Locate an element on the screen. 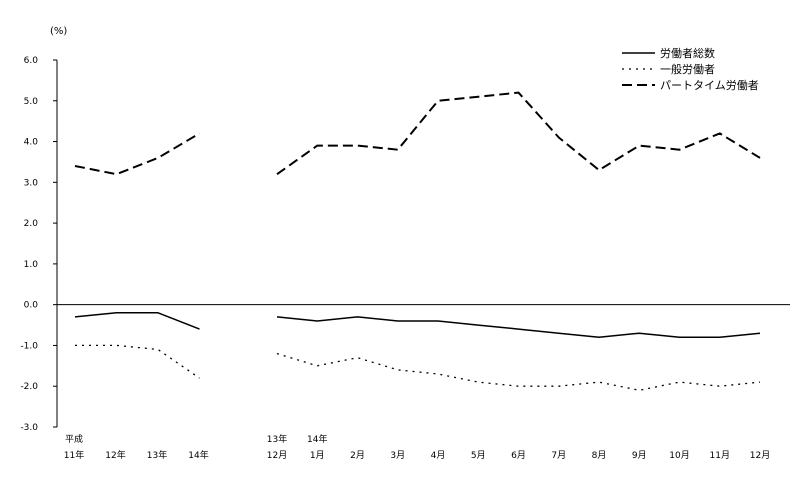  y-tick-label: 6.0 is located at coordinates (31, 61).